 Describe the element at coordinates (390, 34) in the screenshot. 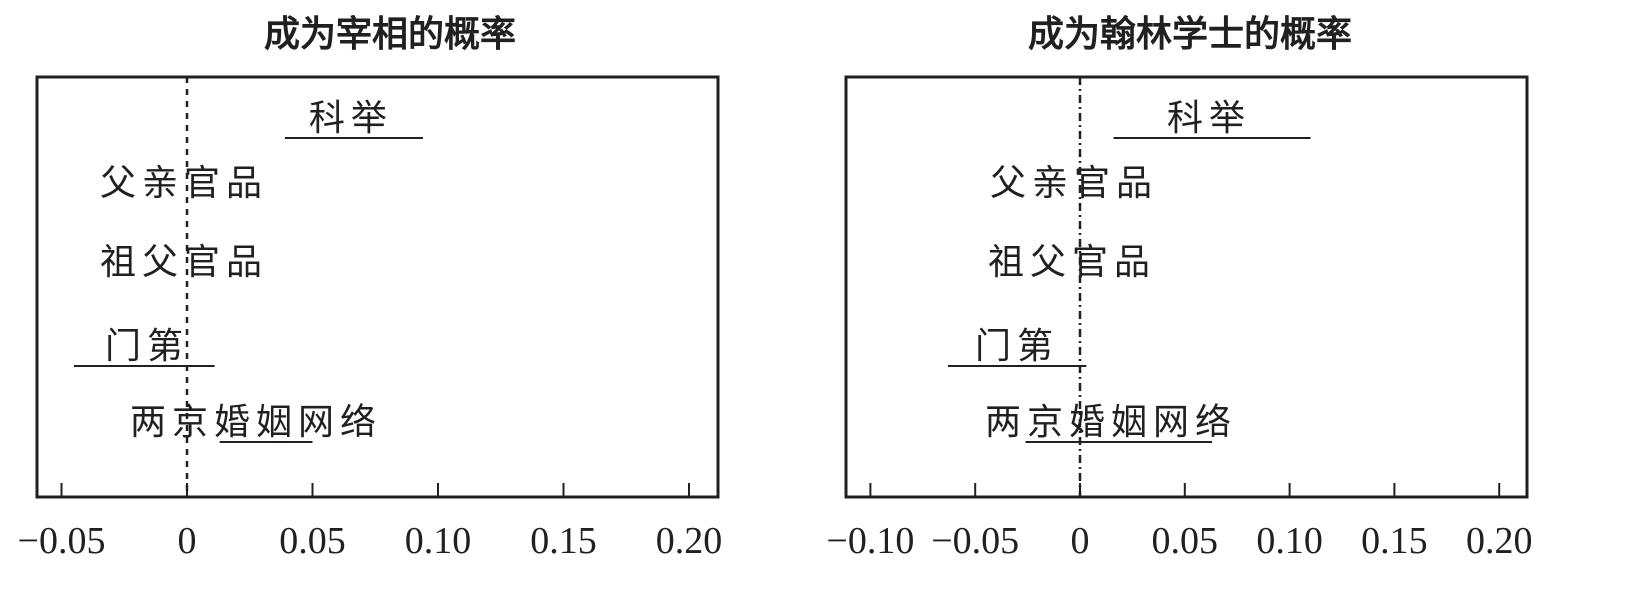

I see `chart-title: 成为宰相的概率` at that location.